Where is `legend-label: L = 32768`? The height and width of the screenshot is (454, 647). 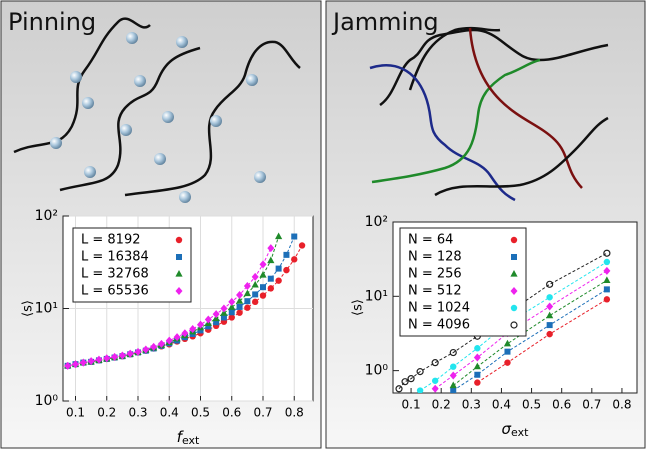 legend-label: L = 32768 is located at coordinates (115, 274).